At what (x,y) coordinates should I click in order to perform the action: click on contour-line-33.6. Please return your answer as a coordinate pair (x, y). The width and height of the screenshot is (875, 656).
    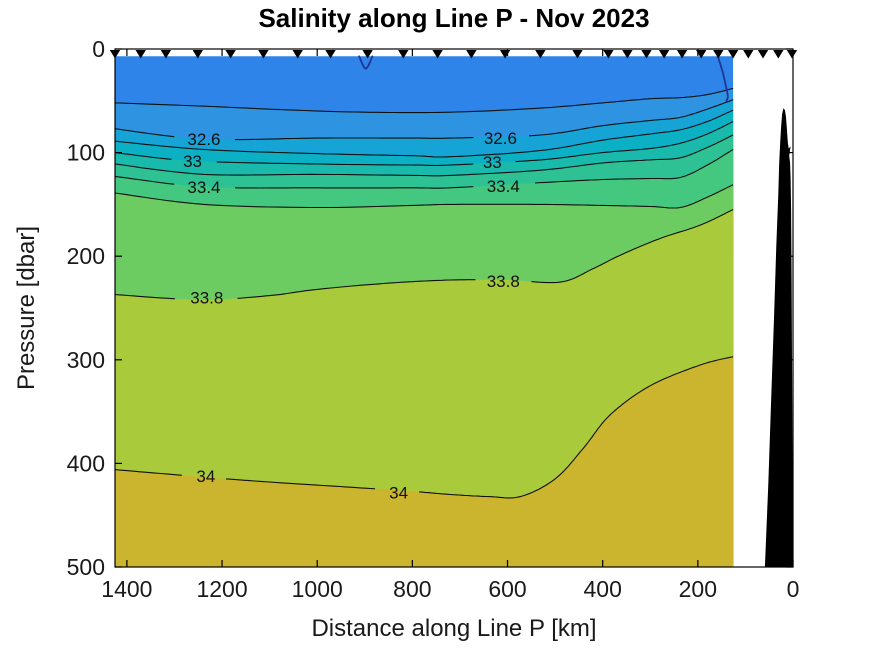
    Looking at the image, I should click on (424, 196).